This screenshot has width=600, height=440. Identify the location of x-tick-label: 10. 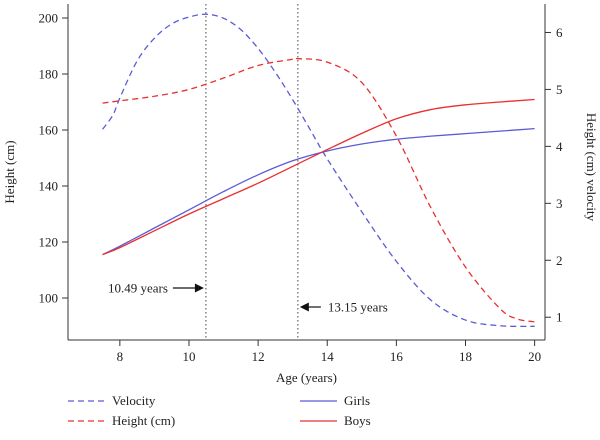
(188, 356).